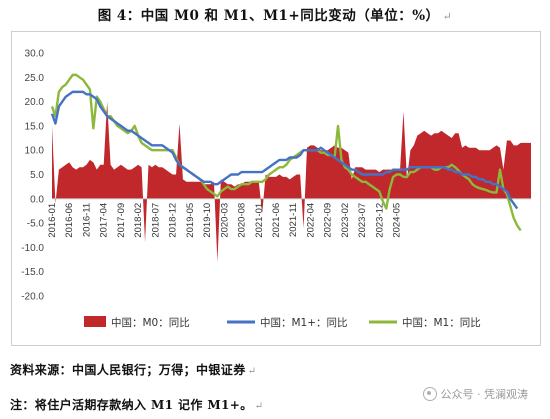 Image resolution: width=550 pixels, height=419 pixels. Describe the element at coordinates (36, 224) in the screenshot. I see `y-tick-label: -5.0` at that location.